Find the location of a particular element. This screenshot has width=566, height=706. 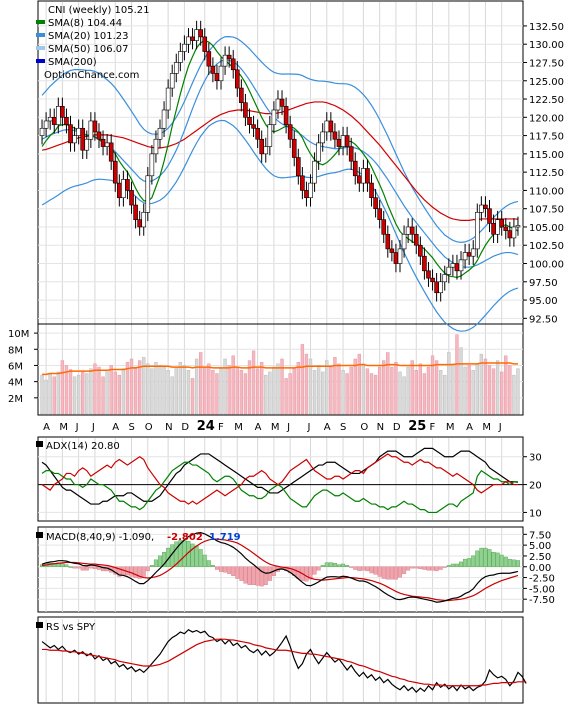

volume-bars is located at coordinates (280, 374).